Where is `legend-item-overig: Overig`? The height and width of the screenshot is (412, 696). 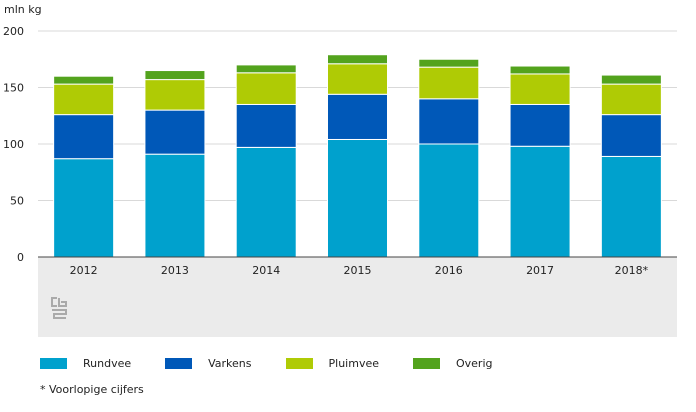 legend-item-overig: Overig is located at coordinates (453, 363).